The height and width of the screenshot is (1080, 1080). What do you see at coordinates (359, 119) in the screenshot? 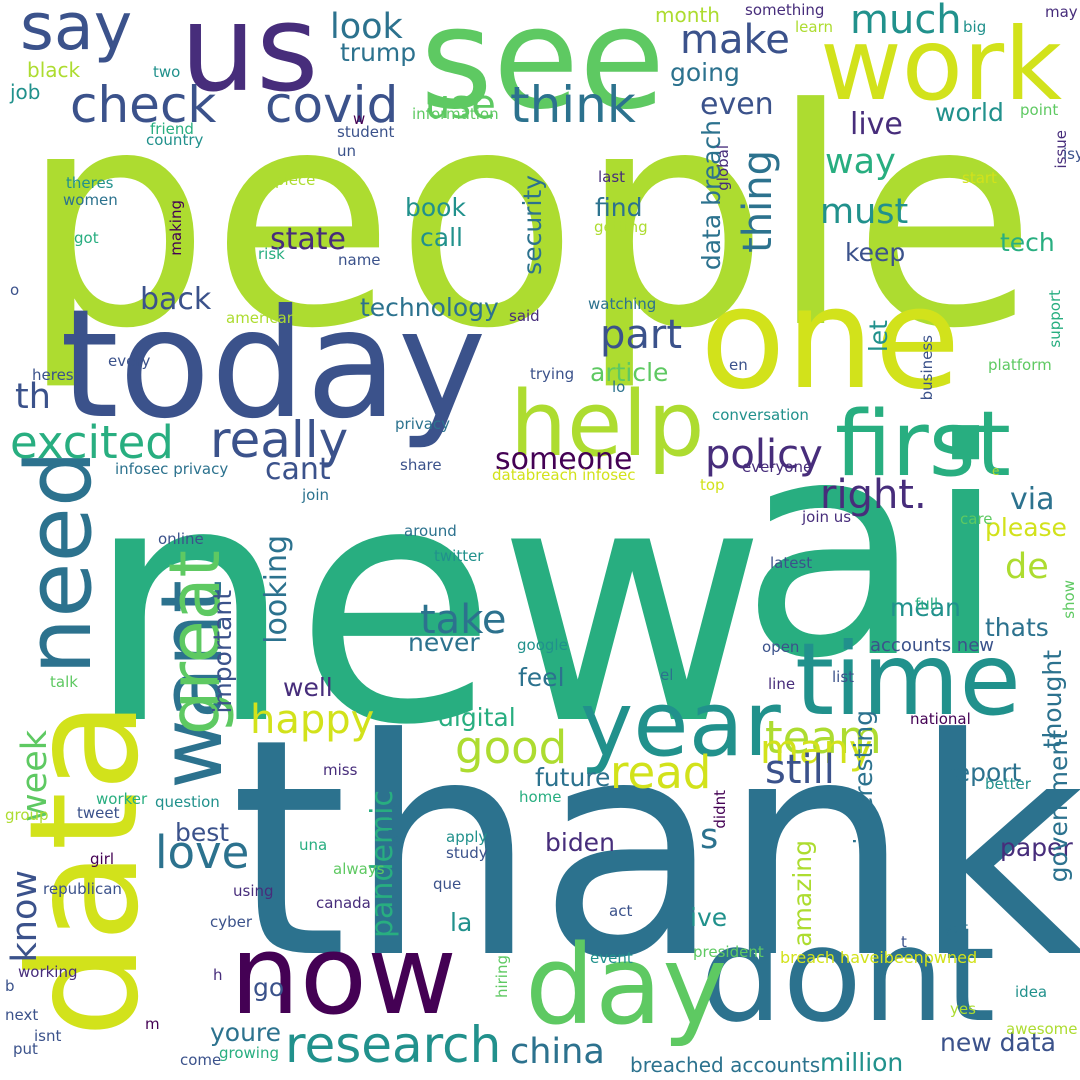
I see `word-w: w` at bounding box center [359, 119].